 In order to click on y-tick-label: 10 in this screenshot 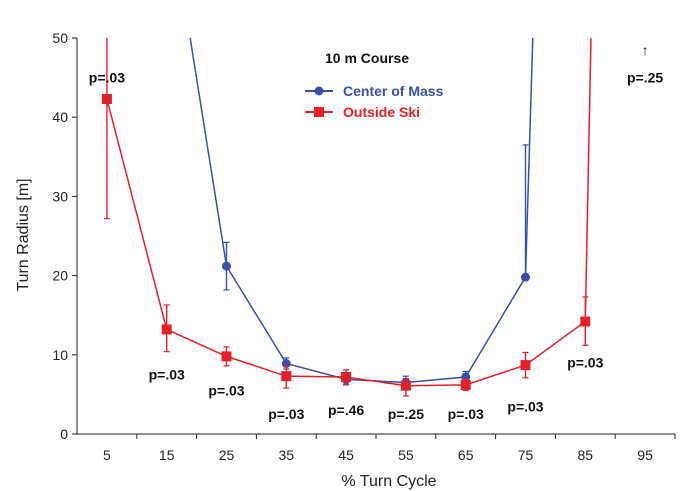, I will do `click(60, 355)`.